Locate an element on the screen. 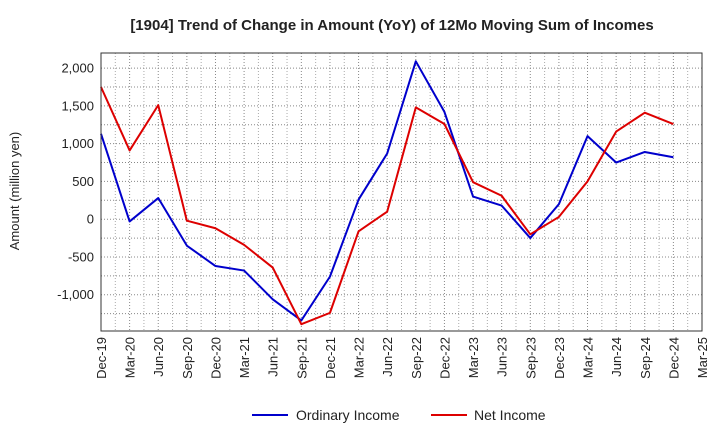  x-tick-label: Sep-23 is located at coordinates (530, 358).